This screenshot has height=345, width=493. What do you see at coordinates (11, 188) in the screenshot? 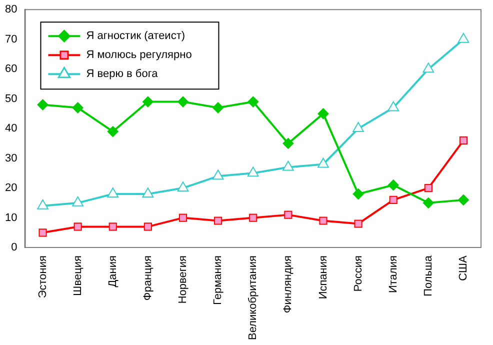
I see `y-tick-label: 20` at bounding box center [11, 188].